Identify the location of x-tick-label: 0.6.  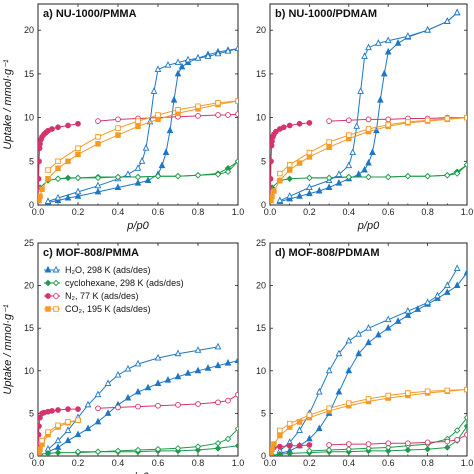
(388, 463).